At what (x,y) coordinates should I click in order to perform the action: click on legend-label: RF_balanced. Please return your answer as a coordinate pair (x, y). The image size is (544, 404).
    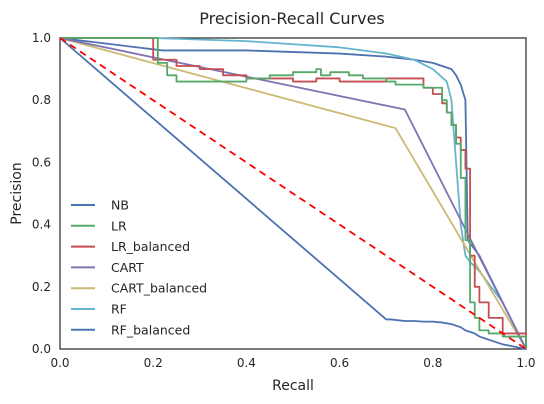
    Looking at the image, I should click on (150, 329).